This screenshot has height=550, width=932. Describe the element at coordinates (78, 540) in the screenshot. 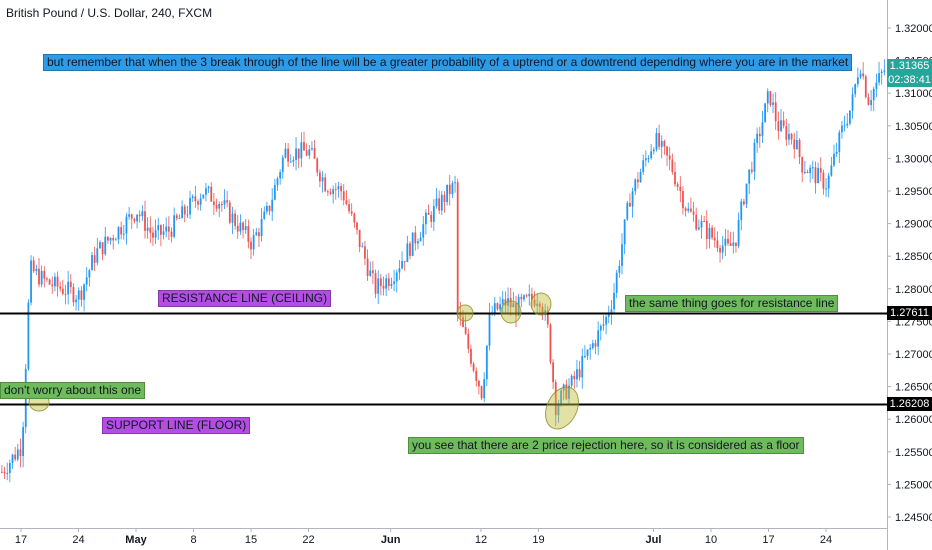

I see `x-tick-label: 24` at that location.